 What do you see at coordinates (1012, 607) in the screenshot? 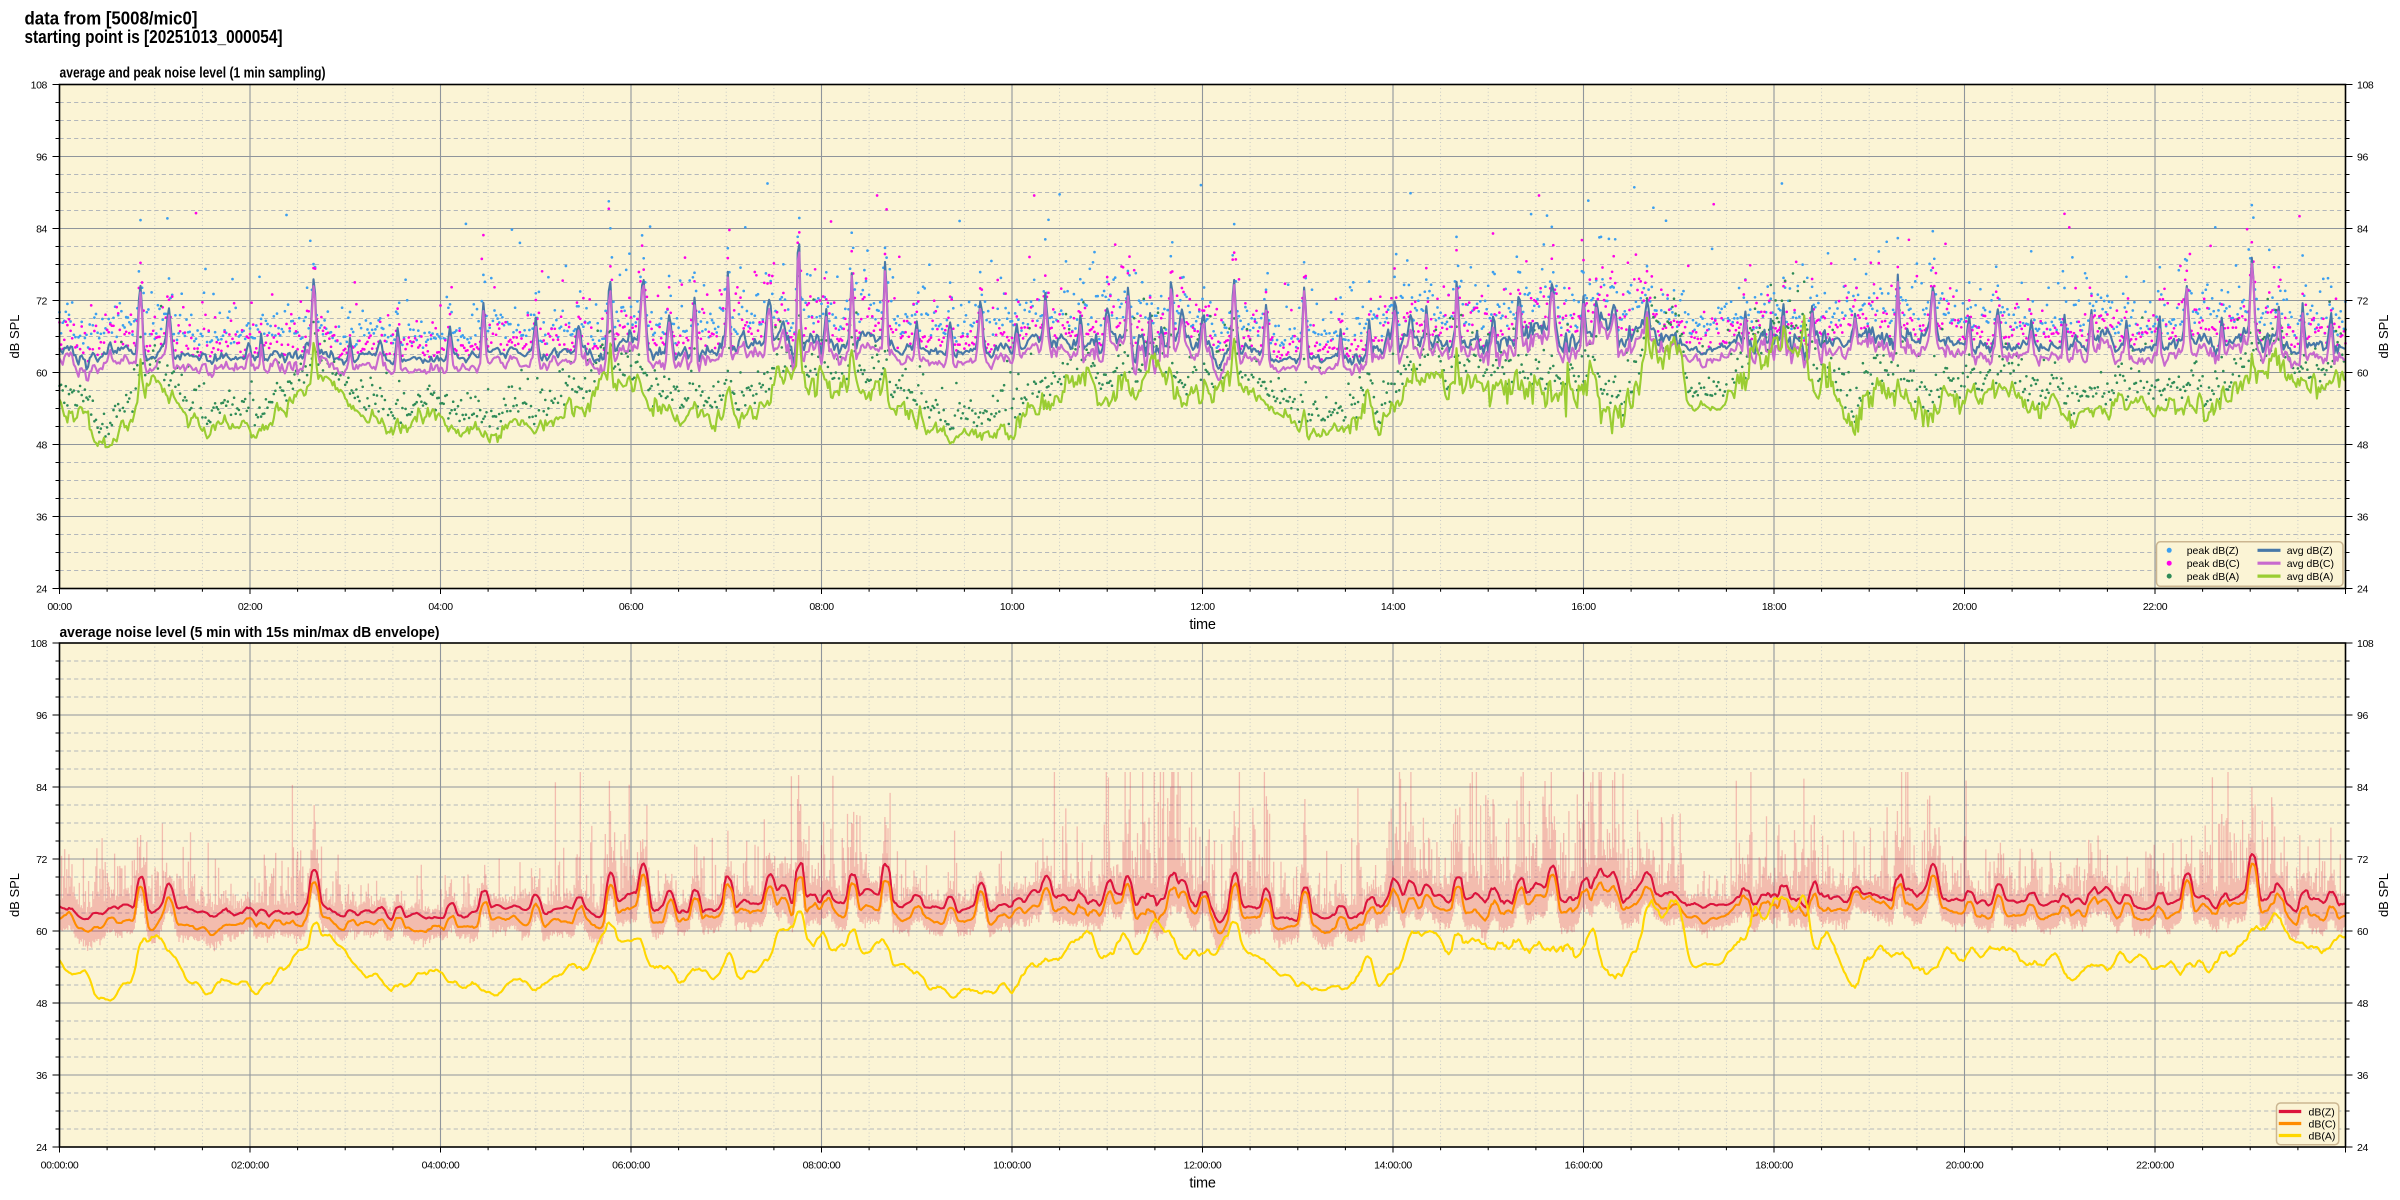
I see `svg-text: 10:00` at bounding box center [1012, 607].